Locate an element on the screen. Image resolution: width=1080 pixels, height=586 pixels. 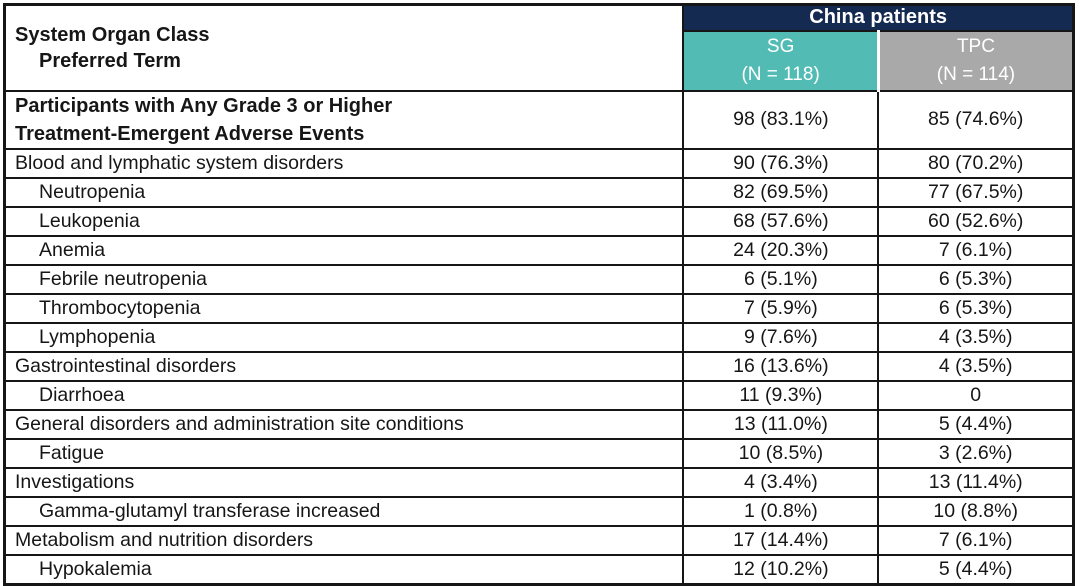
tpc-value: 80 (70.2%) is located at coordinates (976, 163).